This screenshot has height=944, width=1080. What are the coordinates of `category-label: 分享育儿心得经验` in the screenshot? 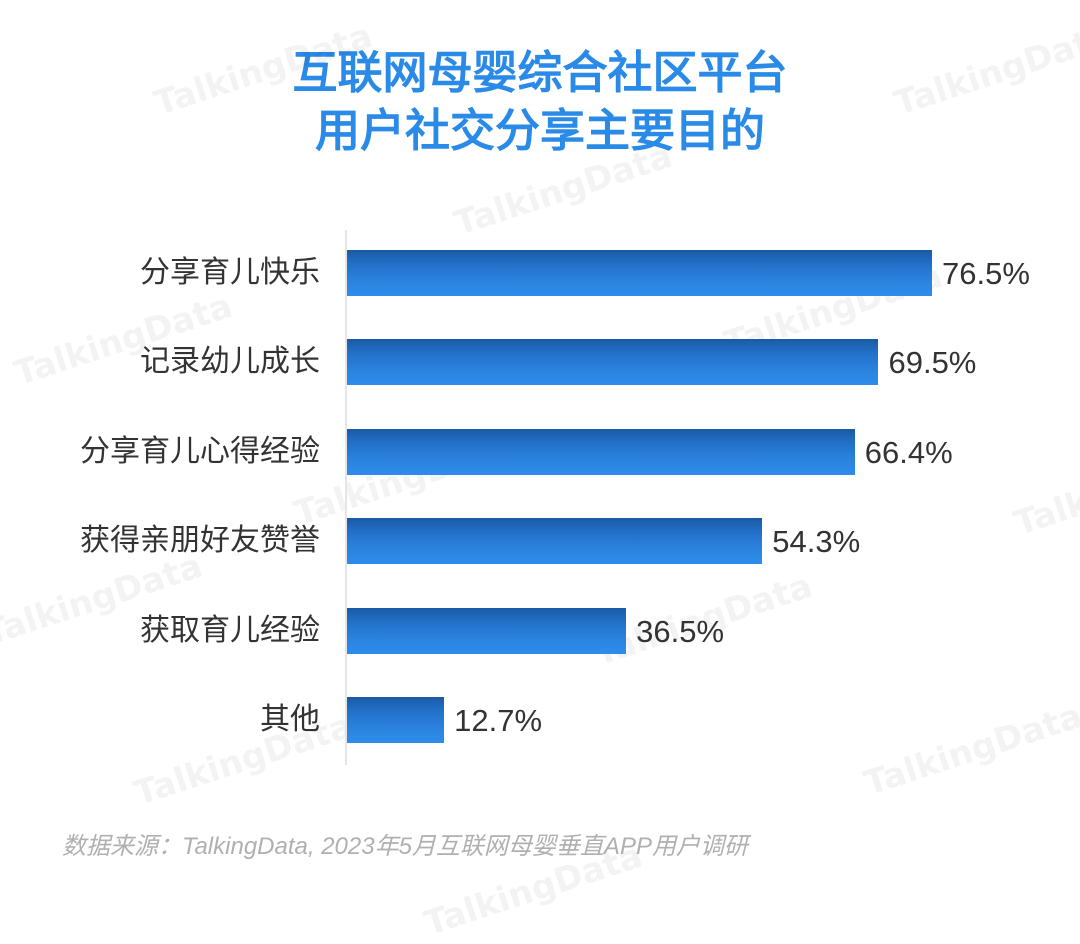 It's located at (200, 451).